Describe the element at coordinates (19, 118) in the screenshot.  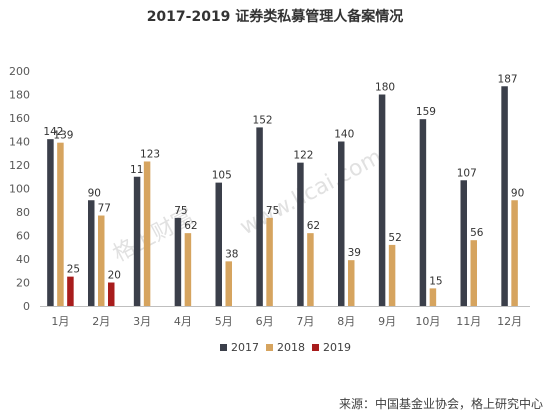
I see `y-tick-label: 160` at that location.